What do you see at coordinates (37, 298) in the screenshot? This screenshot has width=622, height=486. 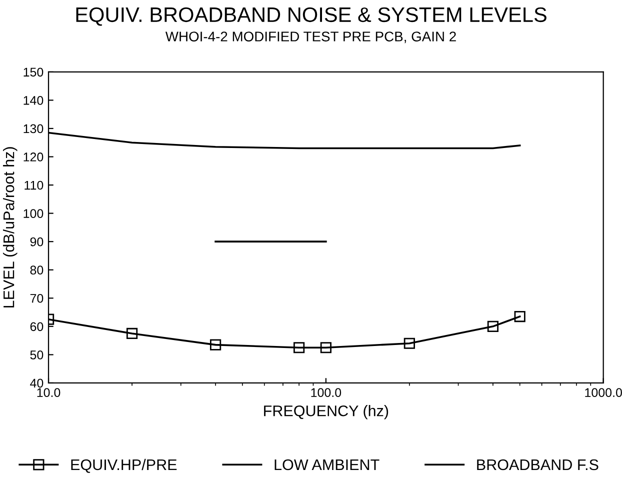 I see `y-tick-label: 70` at bounding box center [37, 298].